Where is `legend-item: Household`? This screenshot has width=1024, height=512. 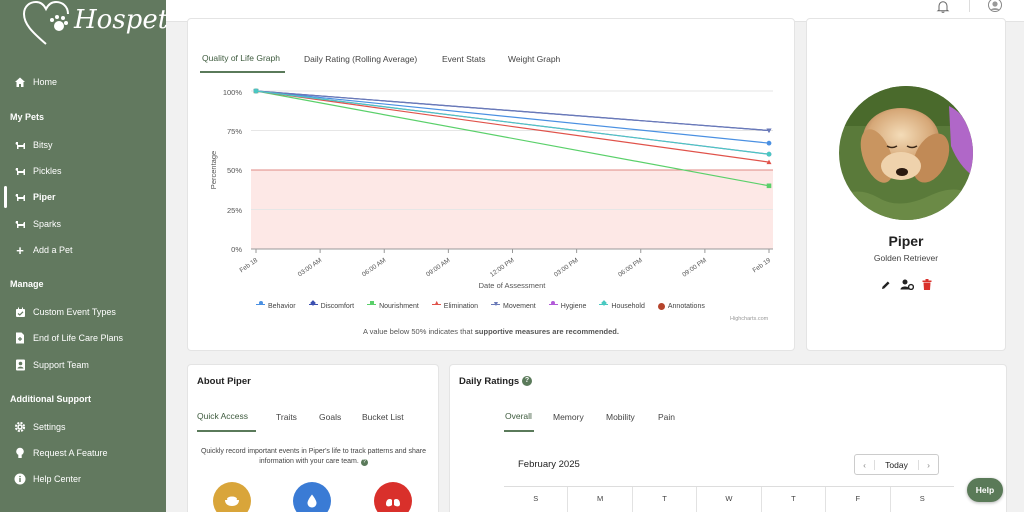
legend-item: Household is located at coordinates (622, 305).